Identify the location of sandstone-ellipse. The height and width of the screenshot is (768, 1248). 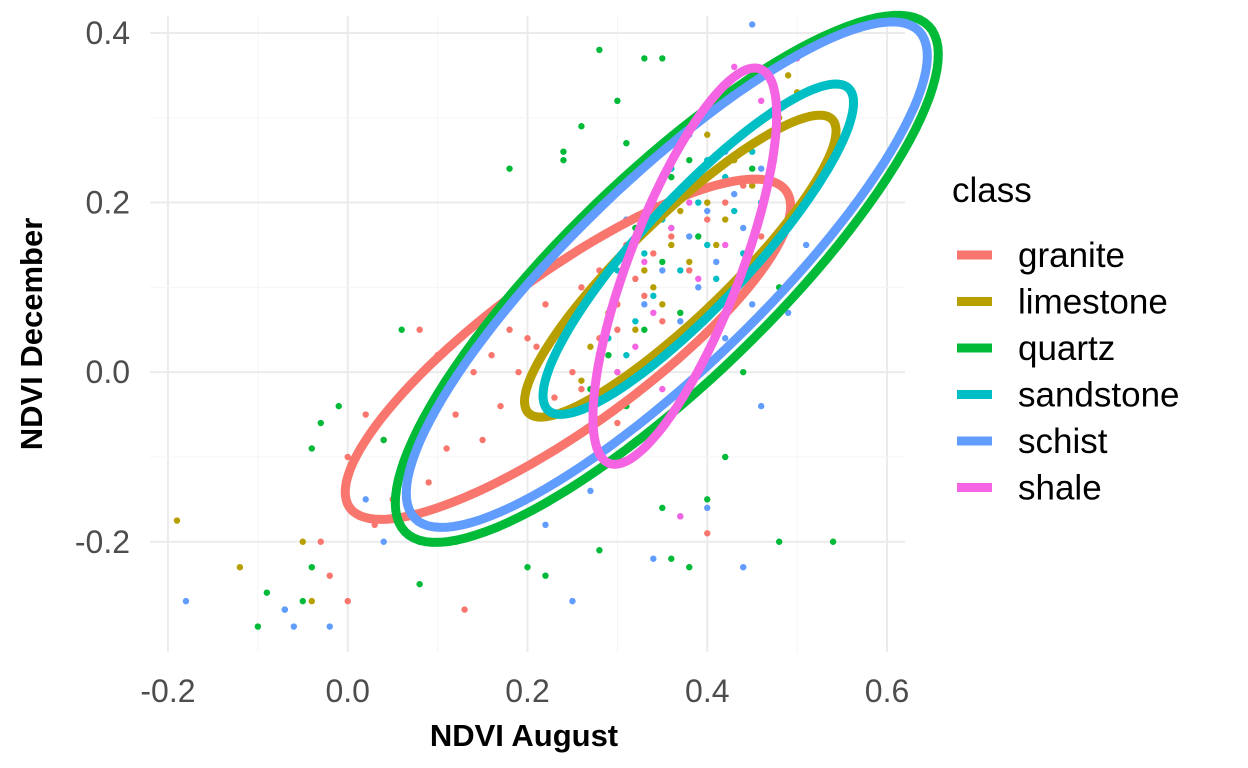
(698, 249).